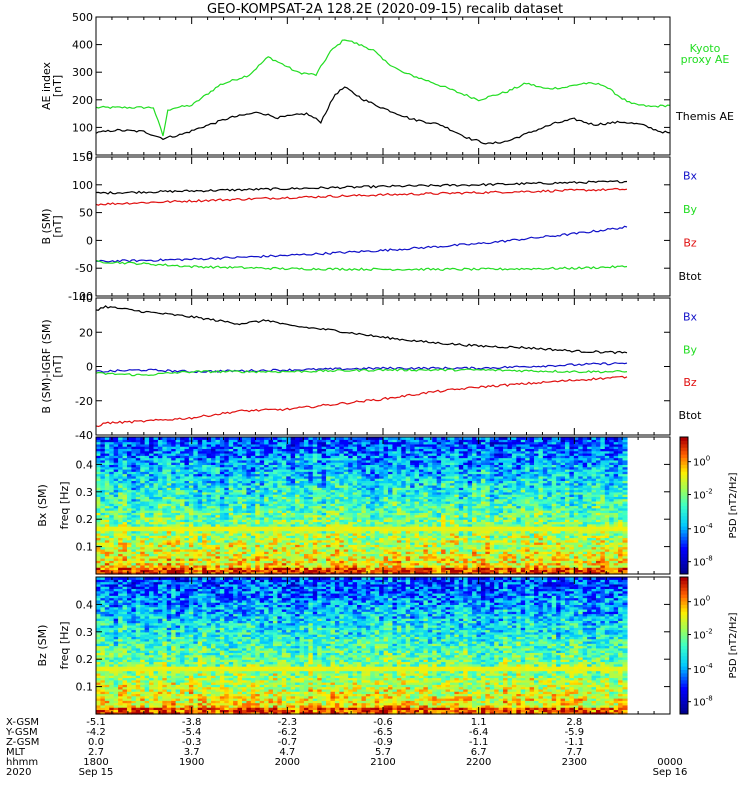 This screenshot has width=750, height=804. Describe the element at coordinates (82, 100) in the screenshot. I see `y-tick-label: 200` at that location.